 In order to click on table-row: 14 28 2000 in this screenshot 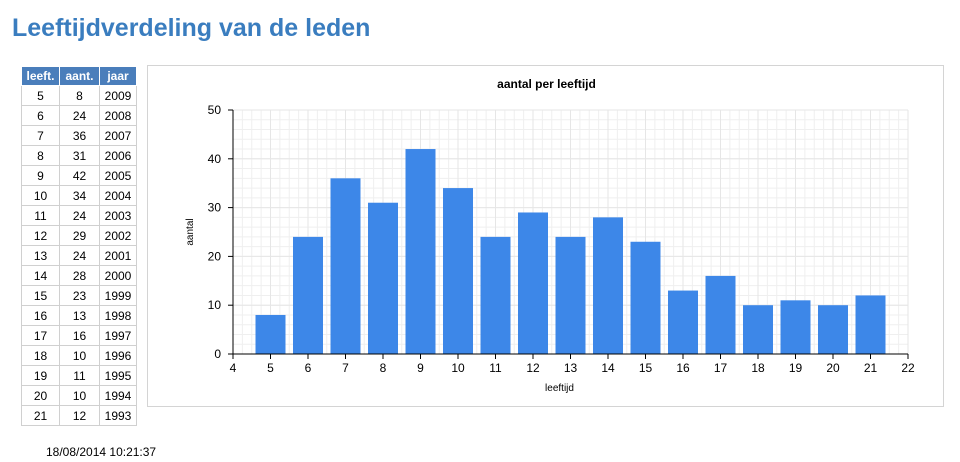, I will do `click(79, 275)`.